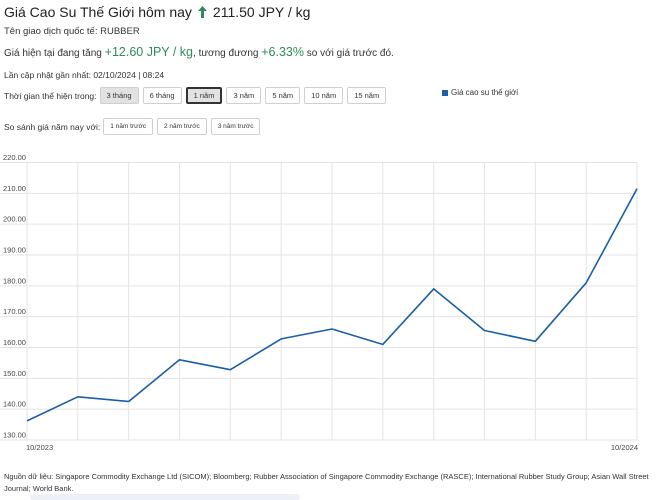 The width and height of the screenshot is (657, 500). Describe the element at coordinates (350, 53) in the screenshot. I see `change-suffix: so với giá trước đó.` at that location.